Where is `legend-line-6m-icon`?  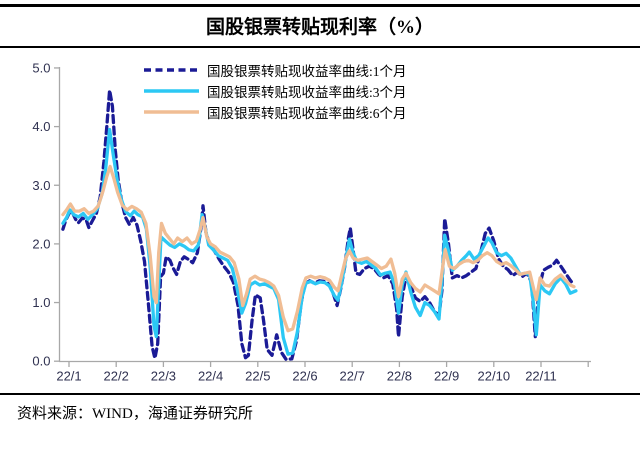
legend-line-6m-icon is located at coordinates (171, 111).